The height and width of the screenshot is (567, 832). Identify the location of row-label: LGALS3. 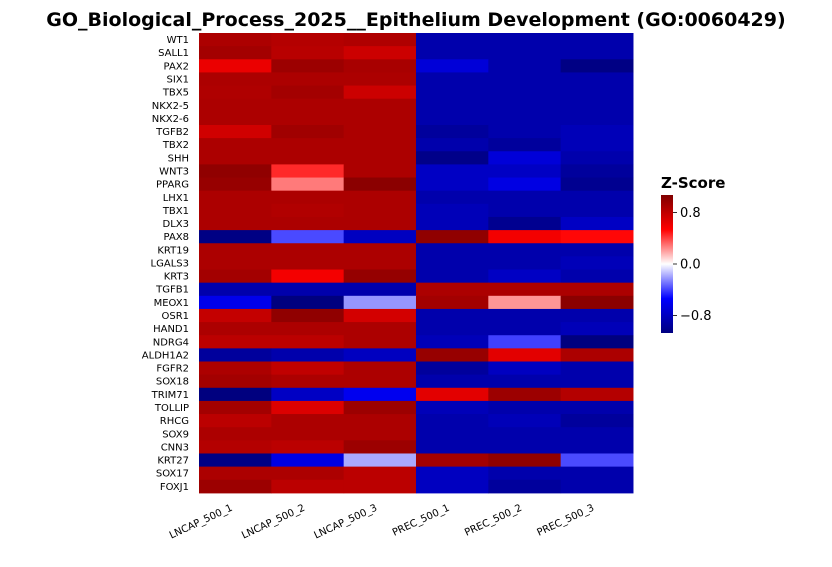
(170, 263).